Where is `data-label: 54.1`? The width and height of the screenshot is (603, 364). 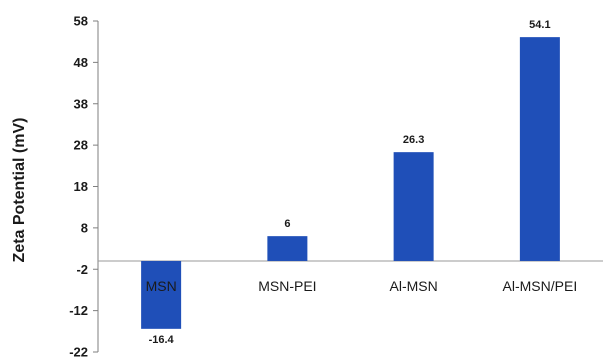 data-label: 54.1 is located at coordinates (539, 25).